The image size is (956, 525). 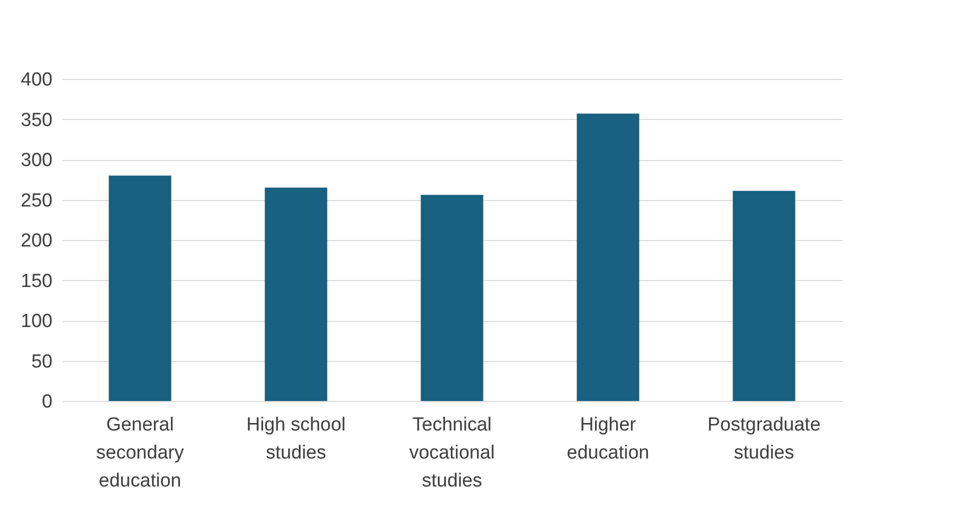 What do you see at coordinates (36, 281) in the screenshot?
I see `y-tick-label: 150` at bounding box center [36, 281].